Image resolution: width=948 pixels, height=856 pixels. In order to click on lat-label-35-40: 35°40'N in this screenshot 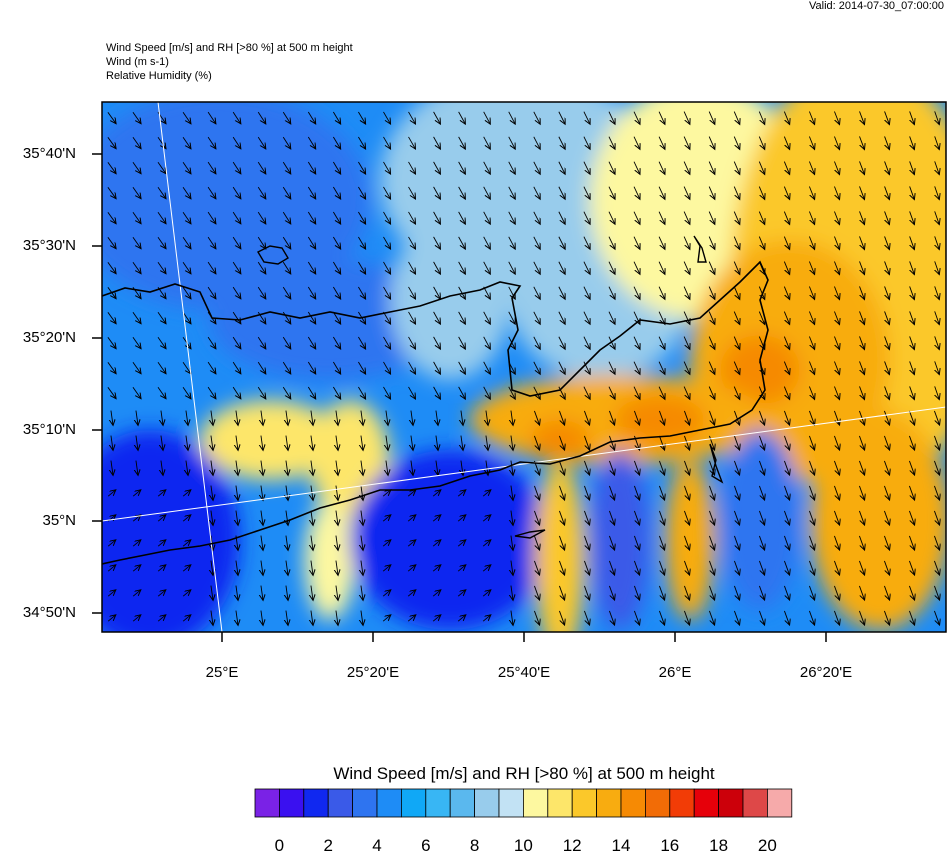, I will do `click(49, 153)`.